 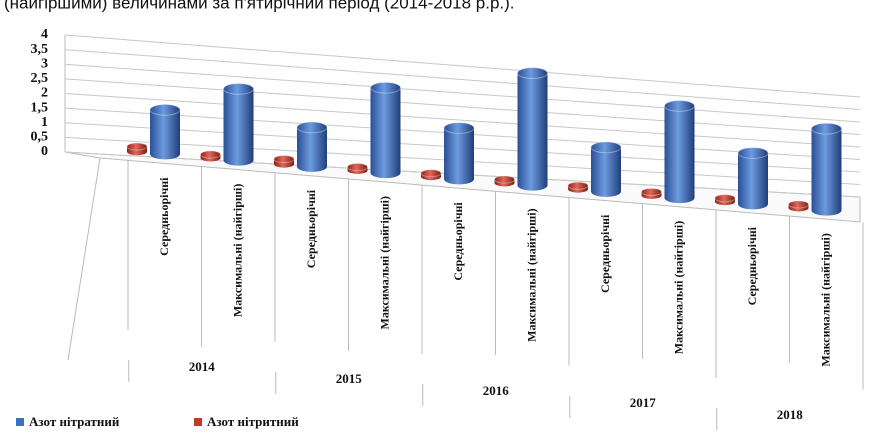 I want to click on y-tick-label: 0, so click(x=44, y=151).